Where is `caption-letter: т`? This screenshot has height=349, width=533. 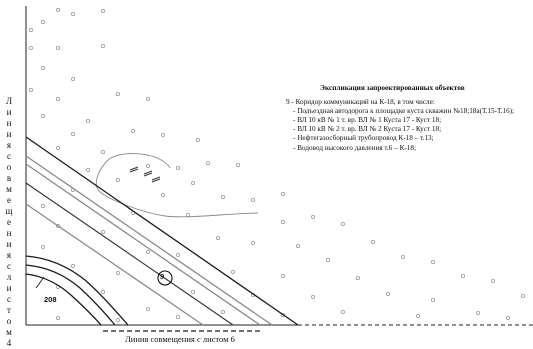
caption-letter: т is located at coordinates (9, 310).